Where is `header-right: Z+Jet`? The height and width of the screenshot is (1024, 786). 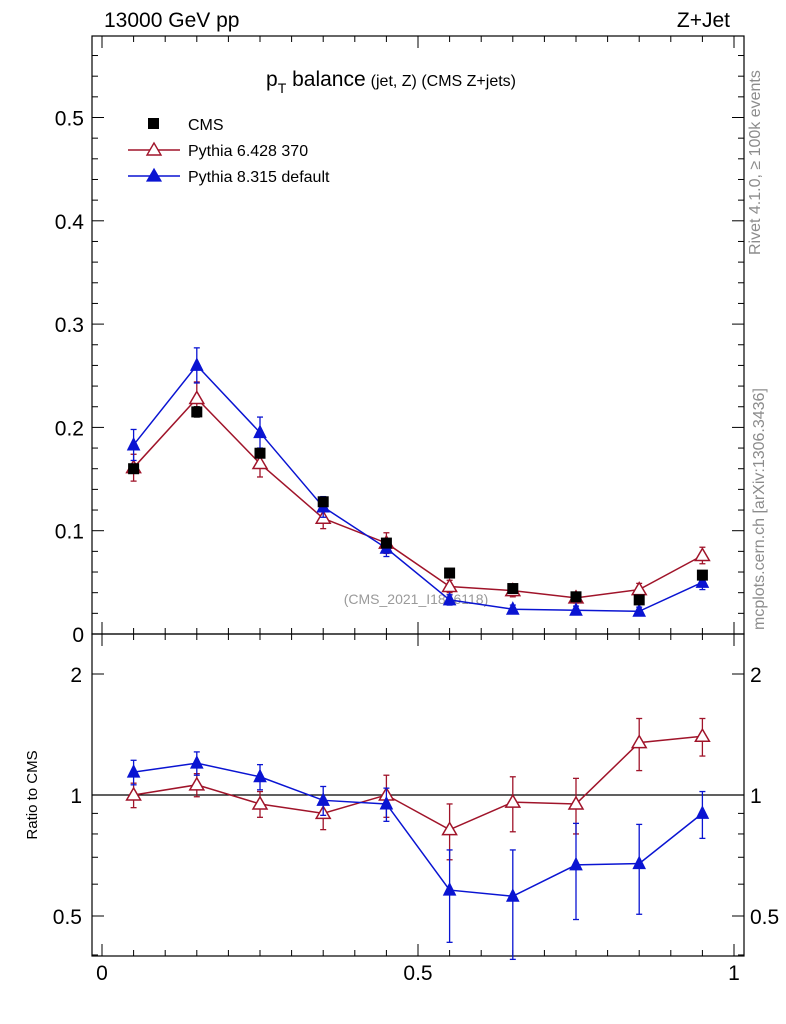
header-right: Z+Jet is located at coordinates (703, 20).